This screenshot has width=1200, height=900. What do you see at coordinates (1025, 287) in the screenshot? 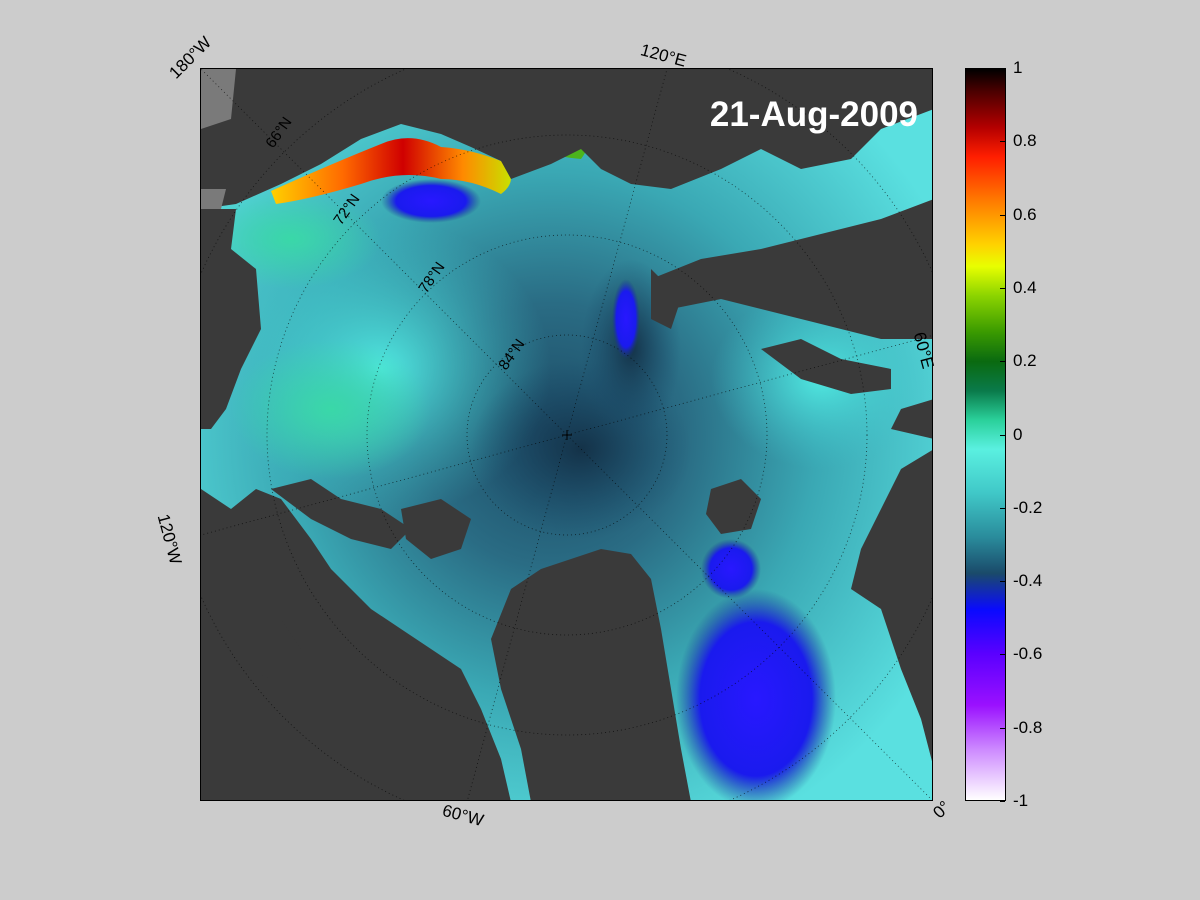
I see `colorbar-tick-label: 0.4` at bounding box center [1025, 287].